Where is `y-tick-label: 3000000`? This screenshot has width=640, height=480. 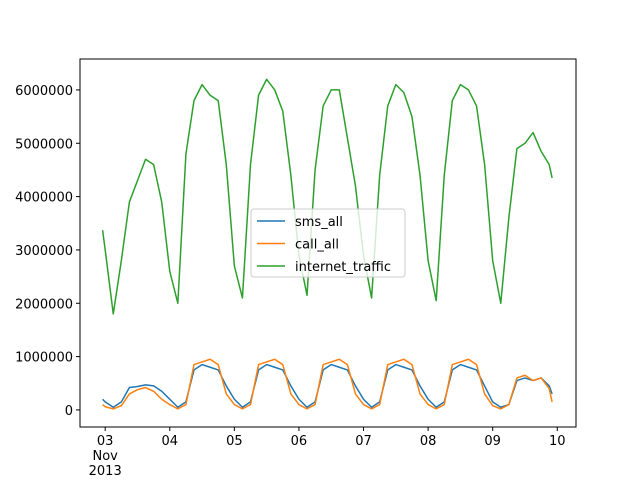 y-tick-label: 3000000 is located at coordinates (44, 251).